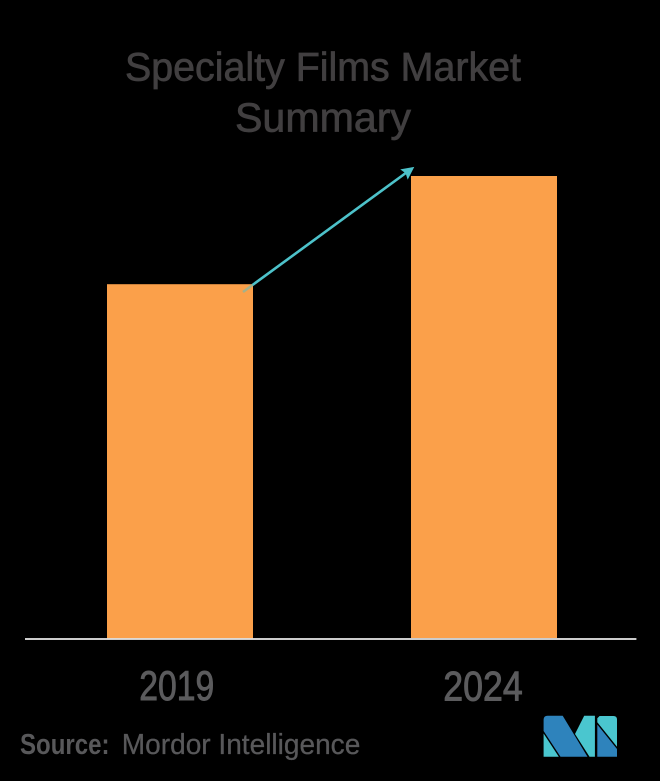 This screenshot has width=660, height=781. What do you see at coordinates (241, 745) in the screenshot?
I see `svg-text: Mordor Intelligence` at bounding box center [241, 745].